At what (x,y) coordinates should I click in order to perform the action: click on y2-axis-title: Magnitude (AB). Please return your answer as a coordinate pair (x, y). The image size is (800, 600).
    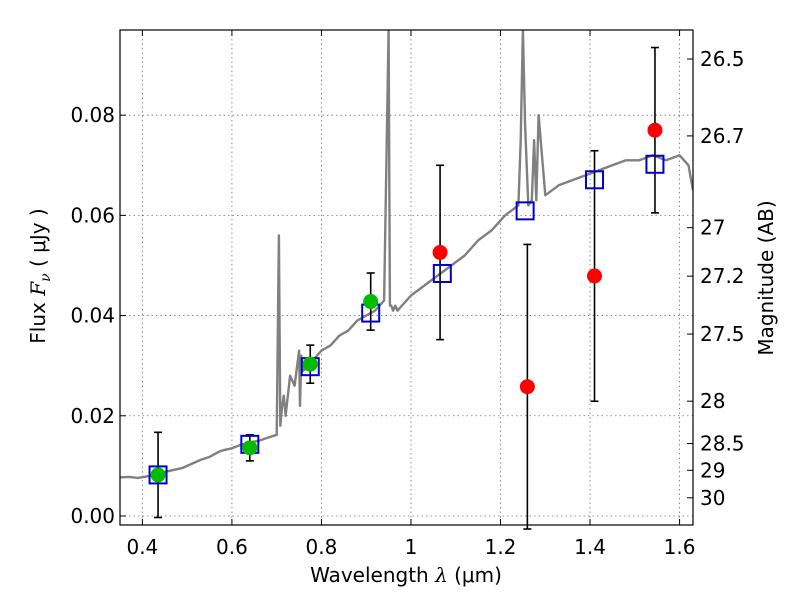
    Looking at the image, I should click on (766, 277).